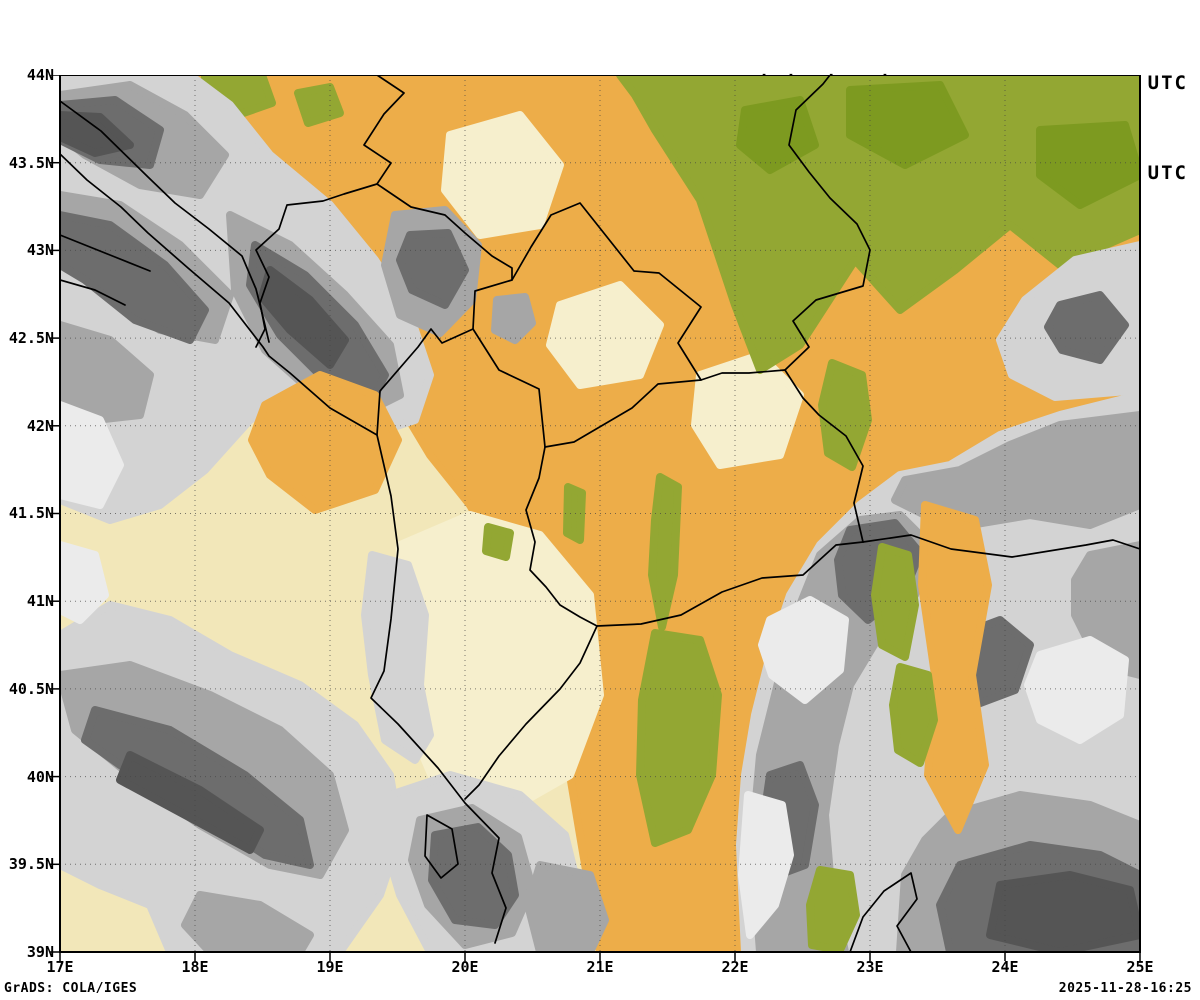 This screenshot has width=1200, height=1000. What do you see at coordinates (531, 712) in the screenshot?
I see `border-albania-greece` at bounding box center [531, 712].